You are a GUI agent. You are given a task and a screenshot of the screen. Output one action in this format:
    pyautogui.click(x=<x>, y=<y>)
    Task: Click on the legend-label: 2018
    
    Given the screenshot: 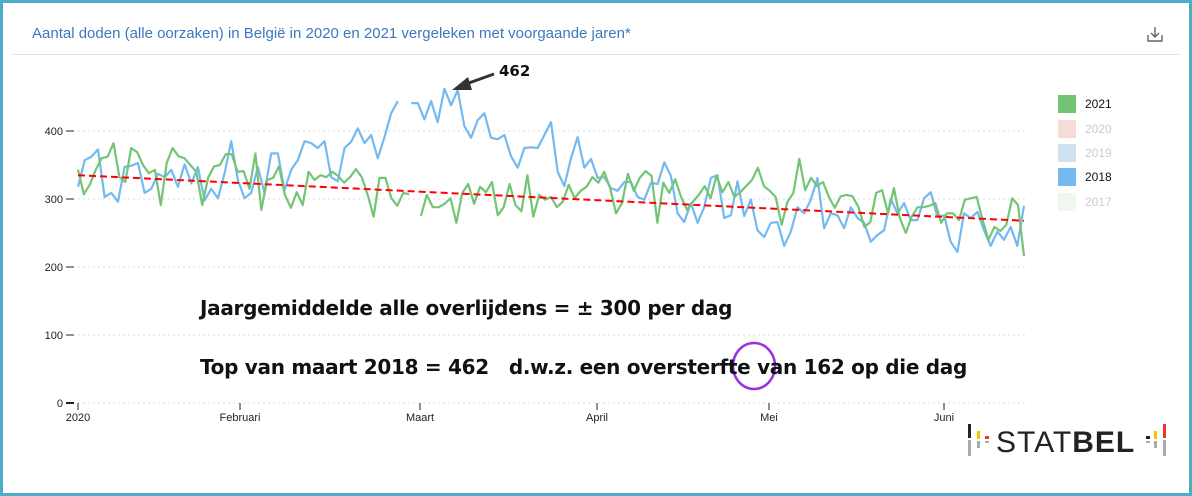 What is the action you would take?
    pyautogui.click(x=1098, y=177)
    